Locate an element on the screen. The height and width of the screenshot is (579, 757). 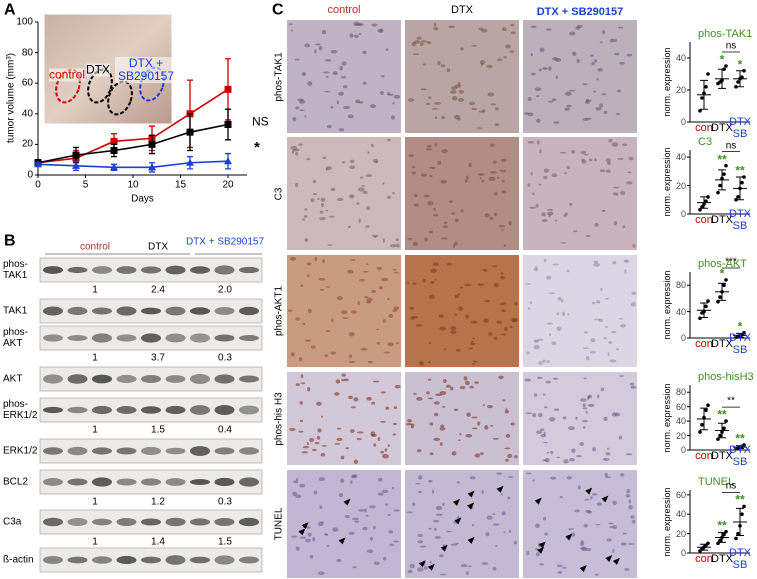
x-tick-label: DTX is located at coordinates (722, 344).